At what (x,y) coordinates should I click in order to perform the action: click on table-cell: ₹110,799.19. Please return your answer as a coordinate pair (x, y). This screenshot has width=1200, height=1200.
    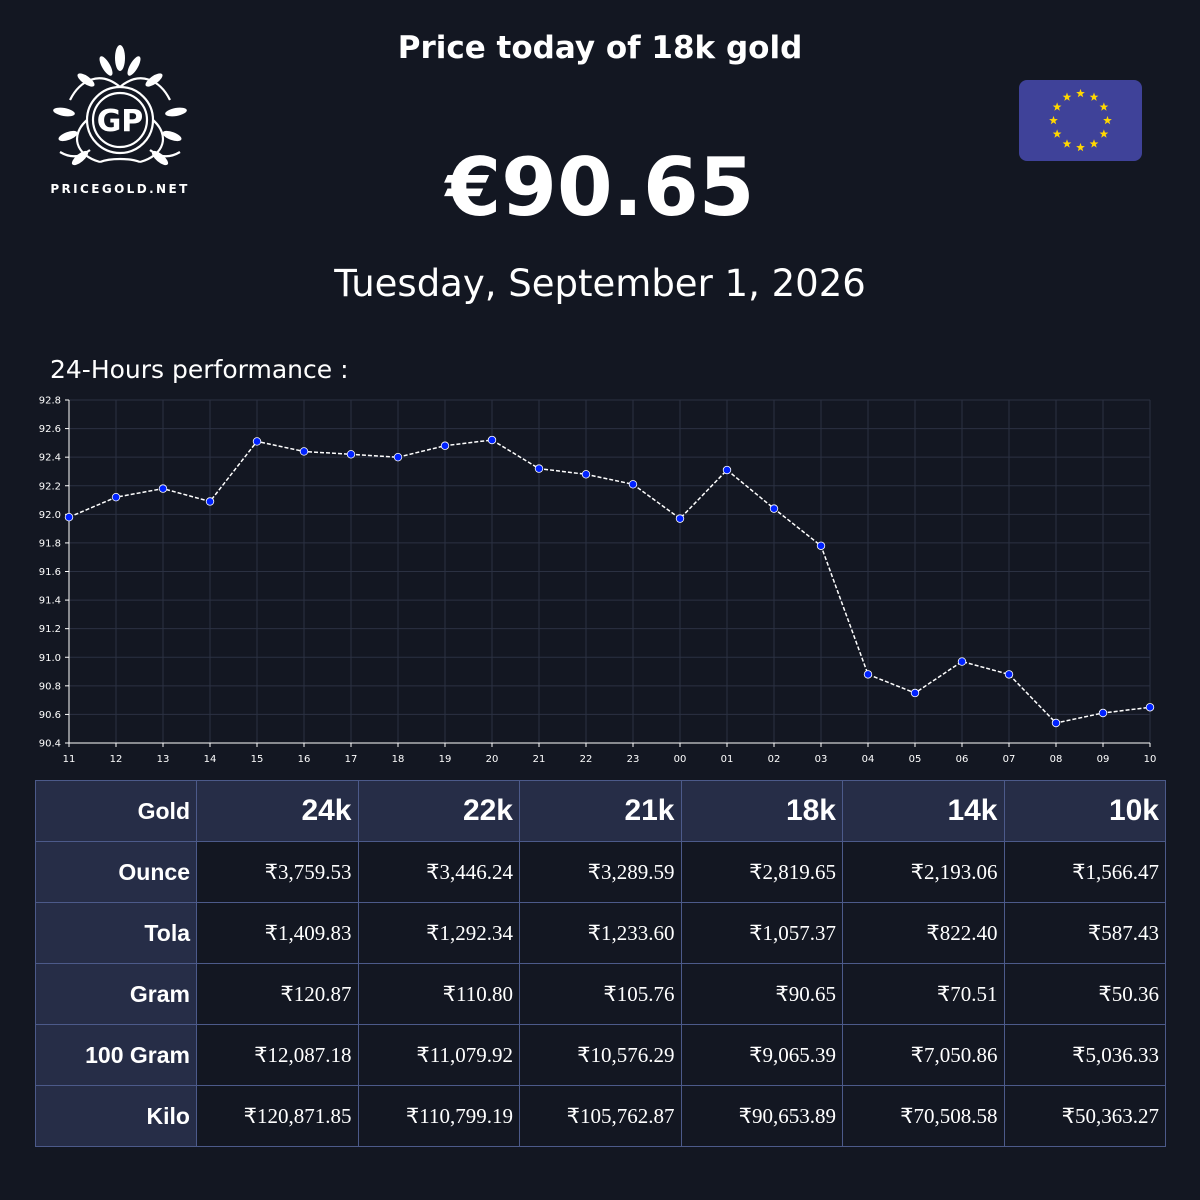
    Looking at the image, I should click on (438, 1116).